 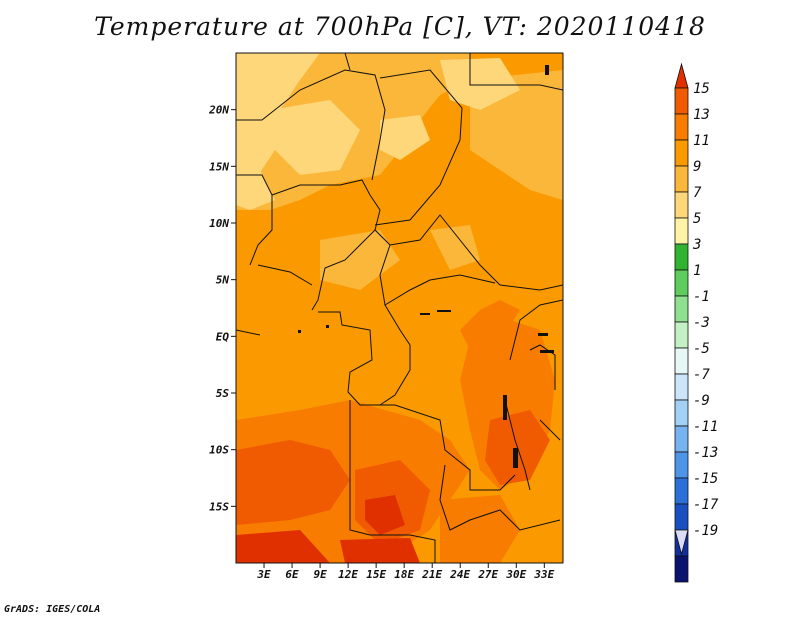 What do you see at coordinates (487, 574) in the screenshot?
I see `lon-tick-label: 27E` at bounding box center [487, 574].